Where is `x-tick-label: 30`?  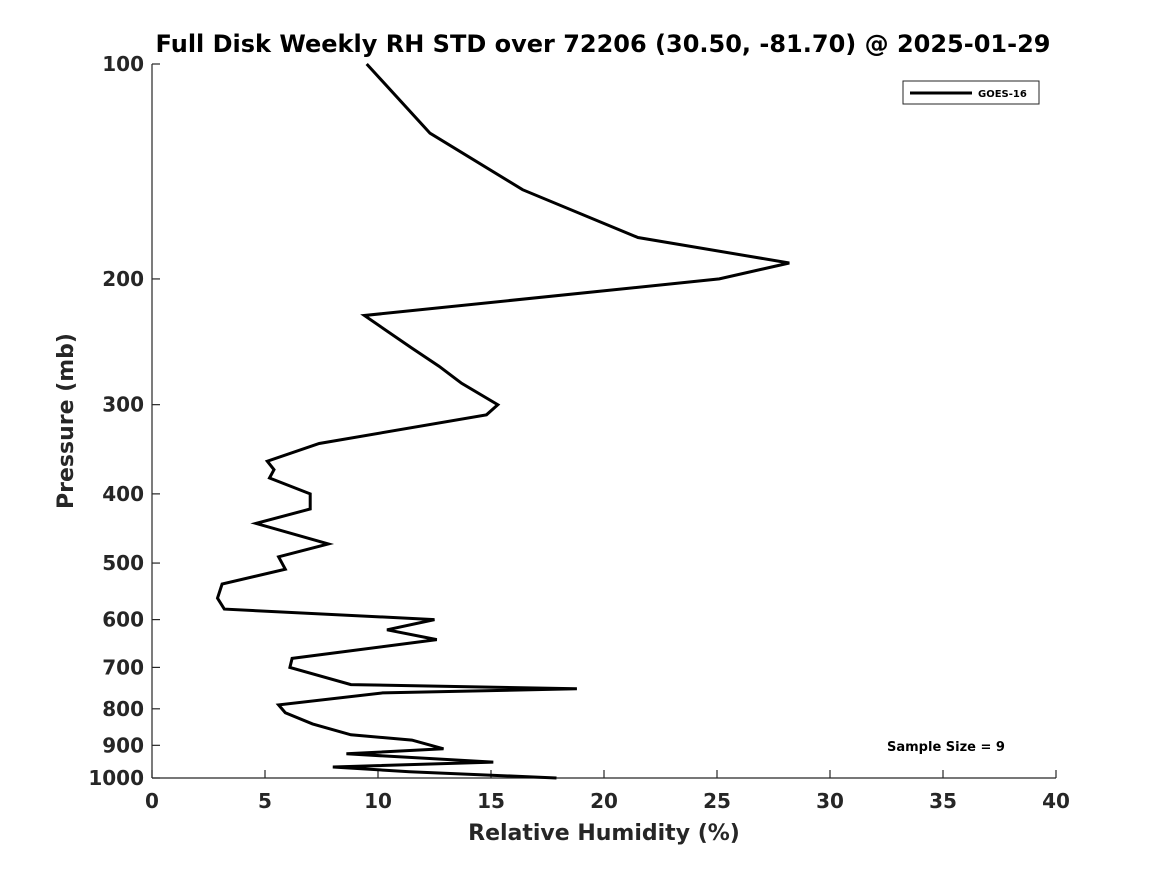 x-tick-label: 30 is located at coordinates (830, 801).